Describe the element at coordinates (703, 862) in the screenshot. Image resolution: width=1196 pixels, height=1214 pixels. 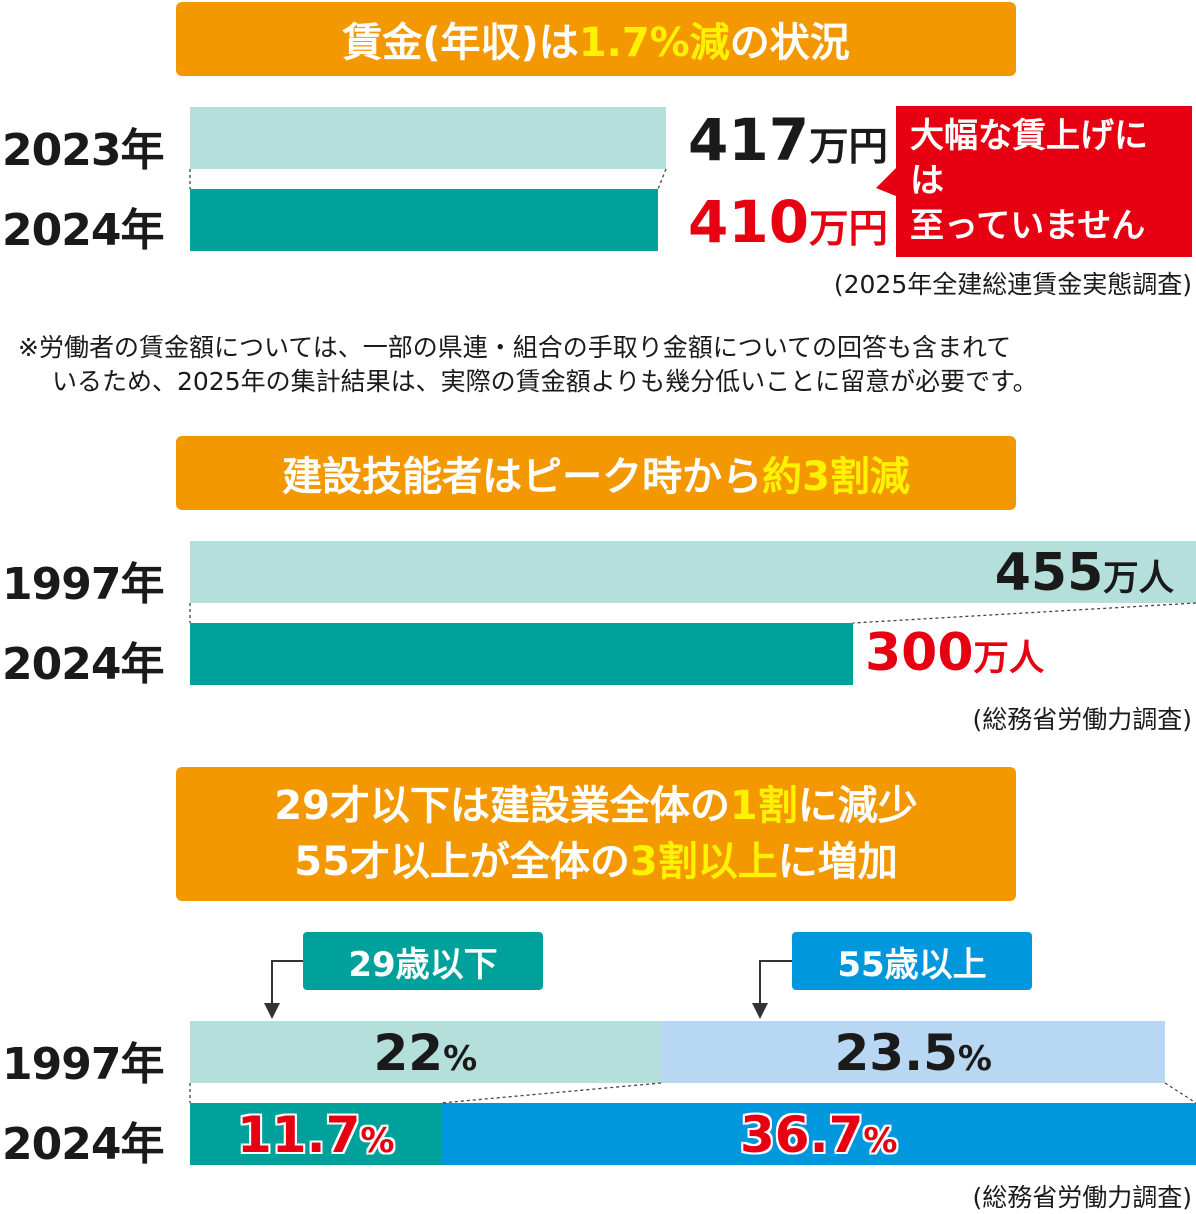
I see `age-title-line2-highlight: 3割以上` at that location.